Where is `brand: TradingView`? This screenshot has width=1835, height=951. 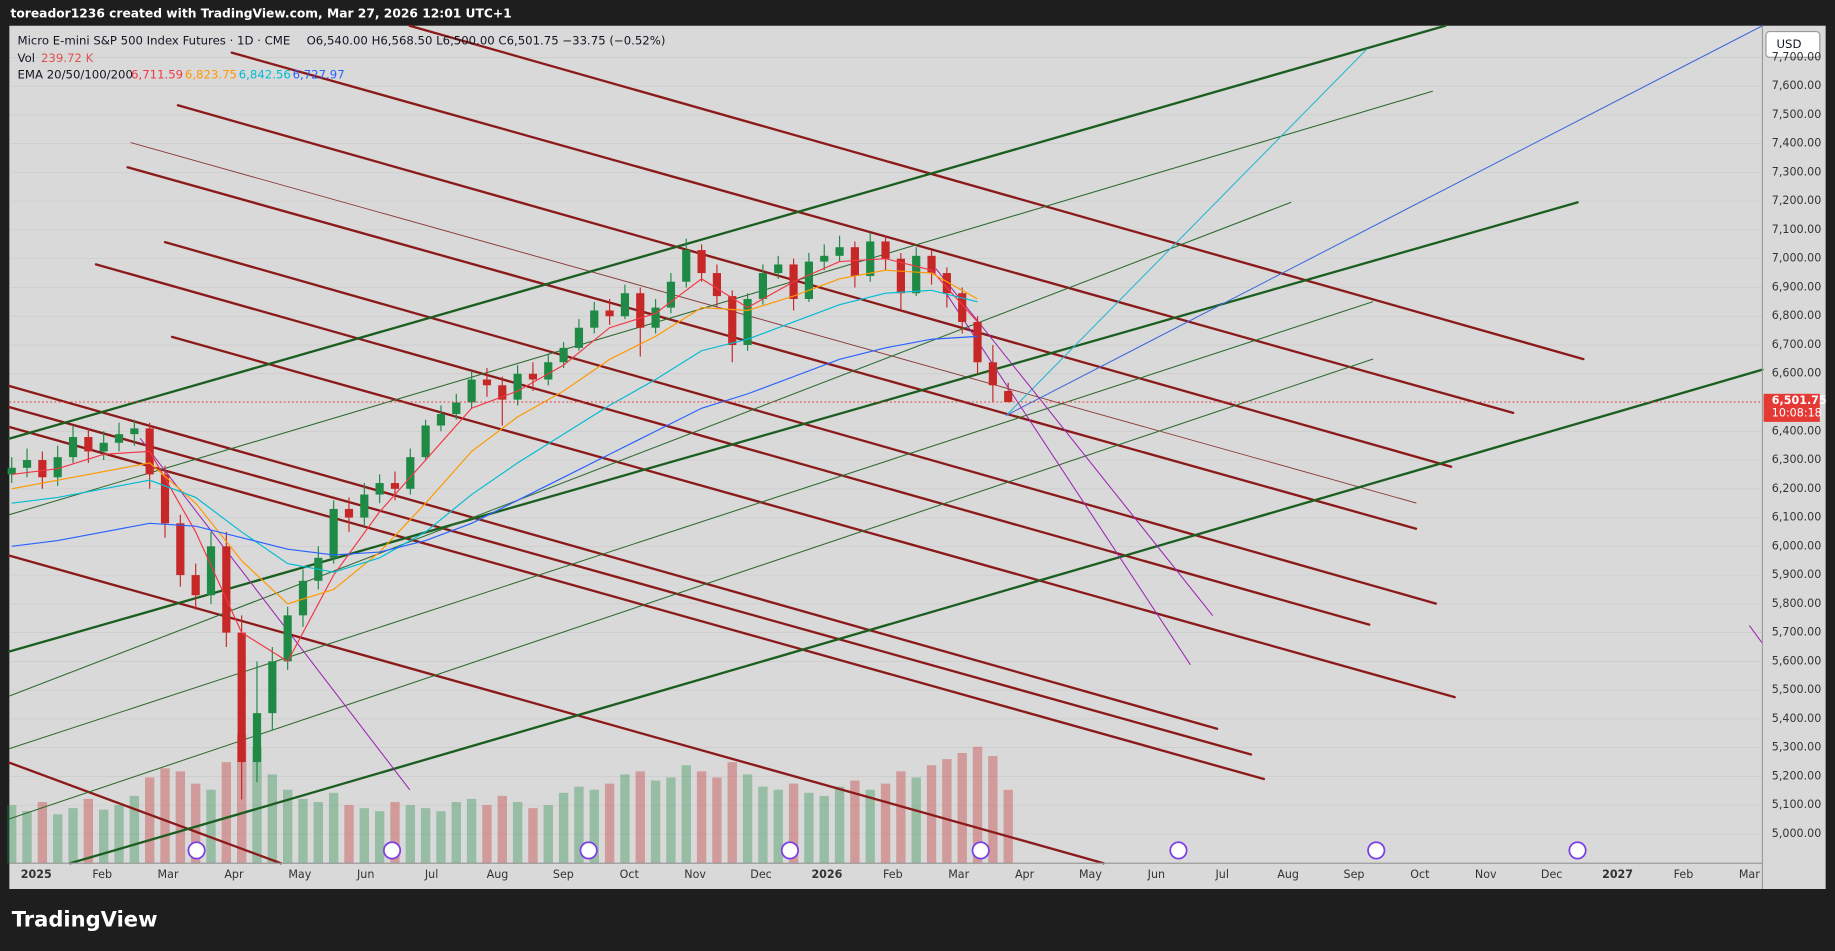
brand: TradingView is located at coordinates (85, 919).